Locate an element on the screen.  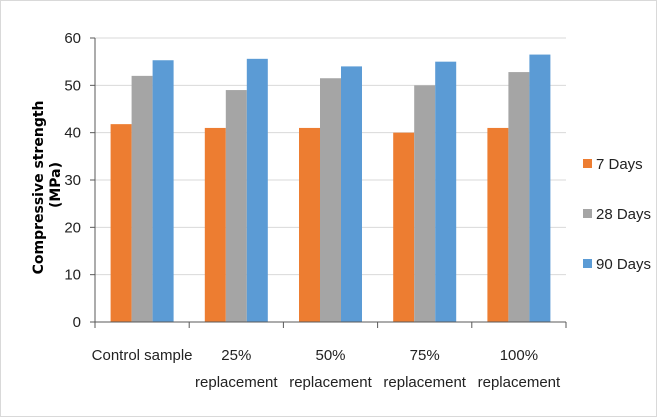
x-tick-label: Control sample is located at coordinates (142, 355).